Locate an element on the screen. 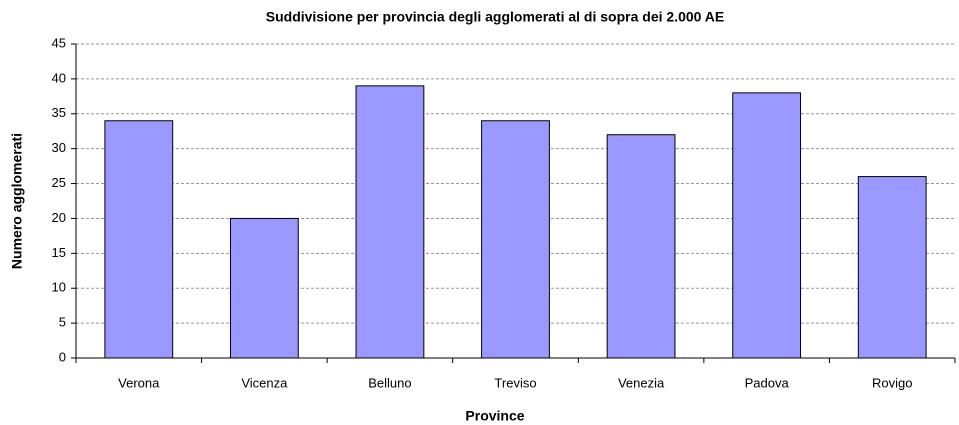  y-tick-label: 0 is located at coordinates (62, 356).